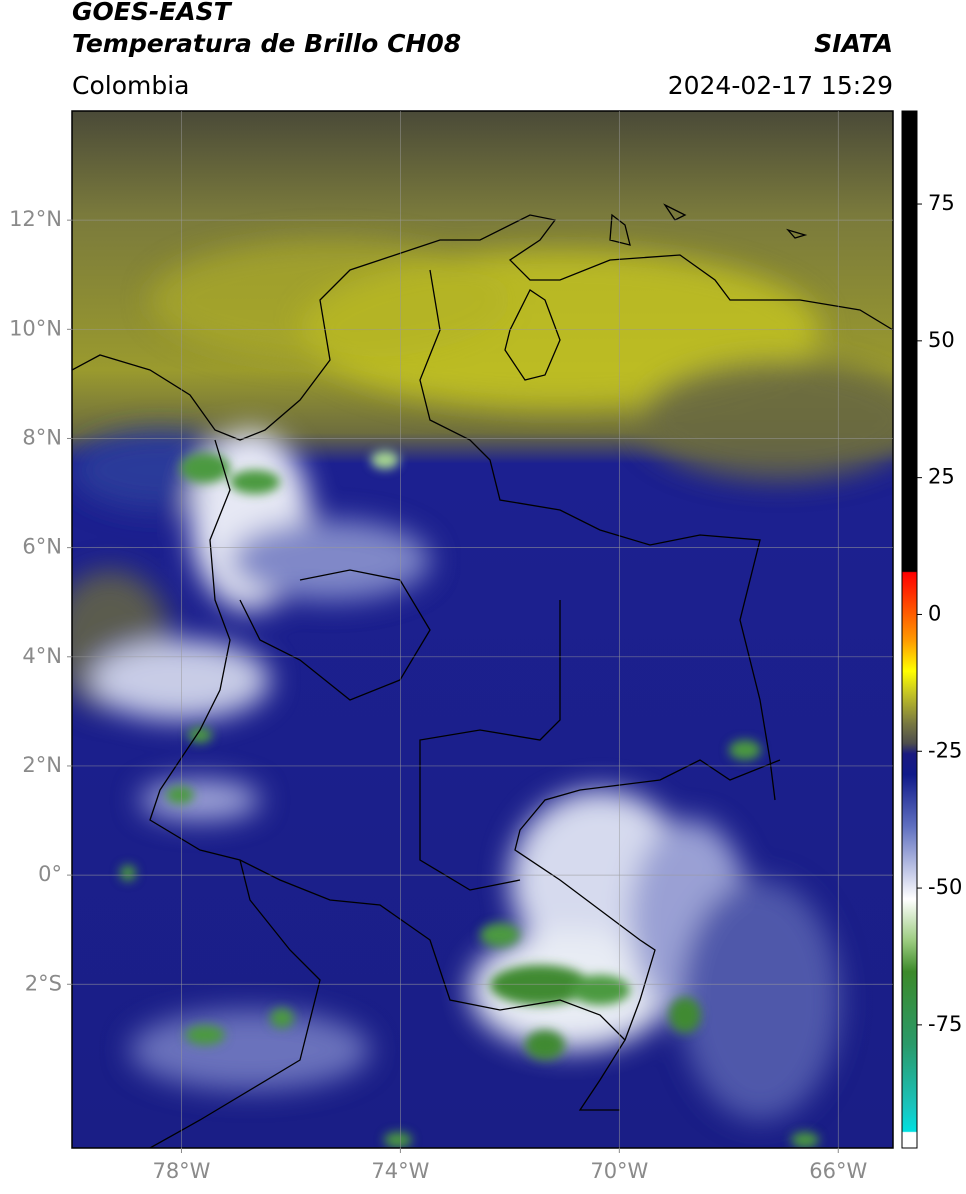 This screenshot has height=1194, width=966. Describe the element at coordinates (50, 874) in the screenshot. I see `lat-tick-label: 0°` at that location.